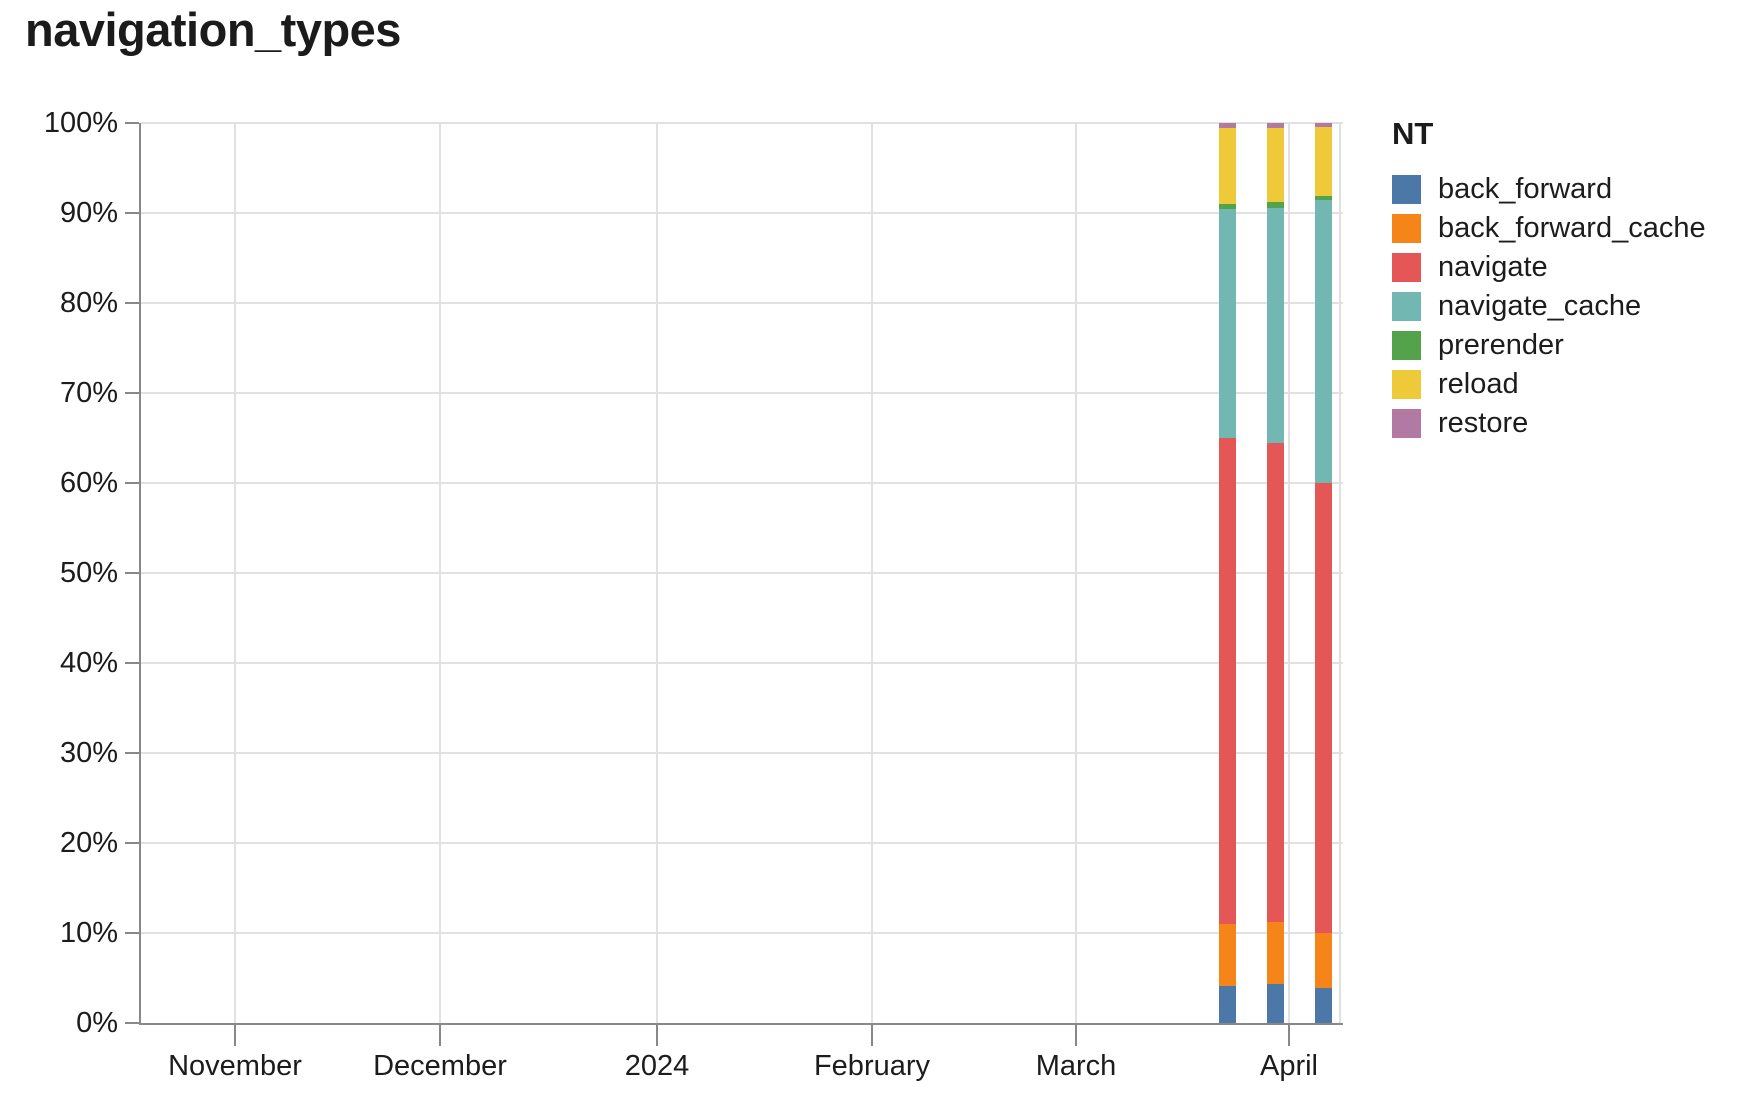  Describe the element at coordinates (1478, 384) in the screenshot. I see `legend-item-label: reload` at that location.